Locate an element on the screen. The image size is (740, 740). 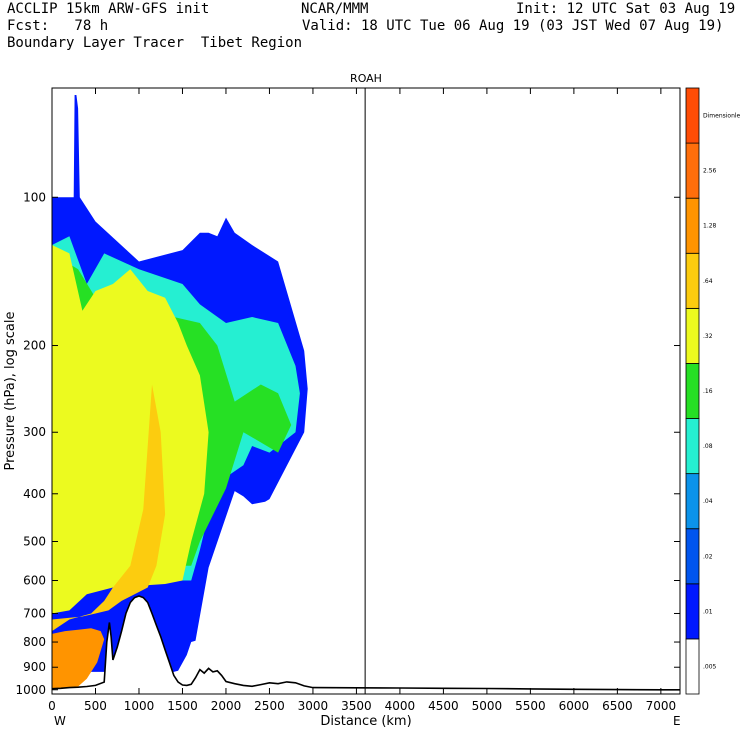
header-line3-left: Boundary Layer Tracer Tibet Region is located at coordinates (155, 43).